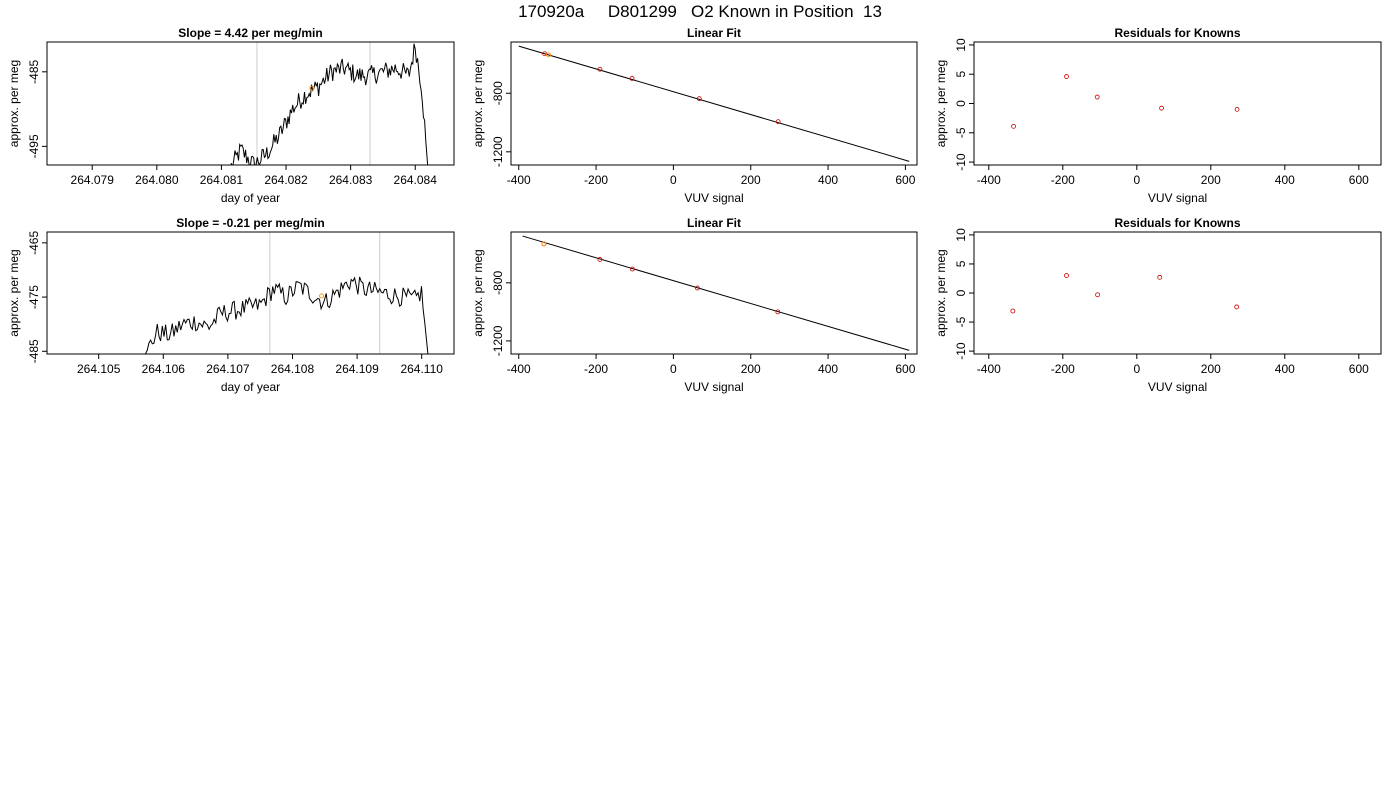 This screenshot has height=800, width=1400. Describe the element at coordinates (99, 369) in the screenshot. I see `x-tick-label: 264.105` at that location.